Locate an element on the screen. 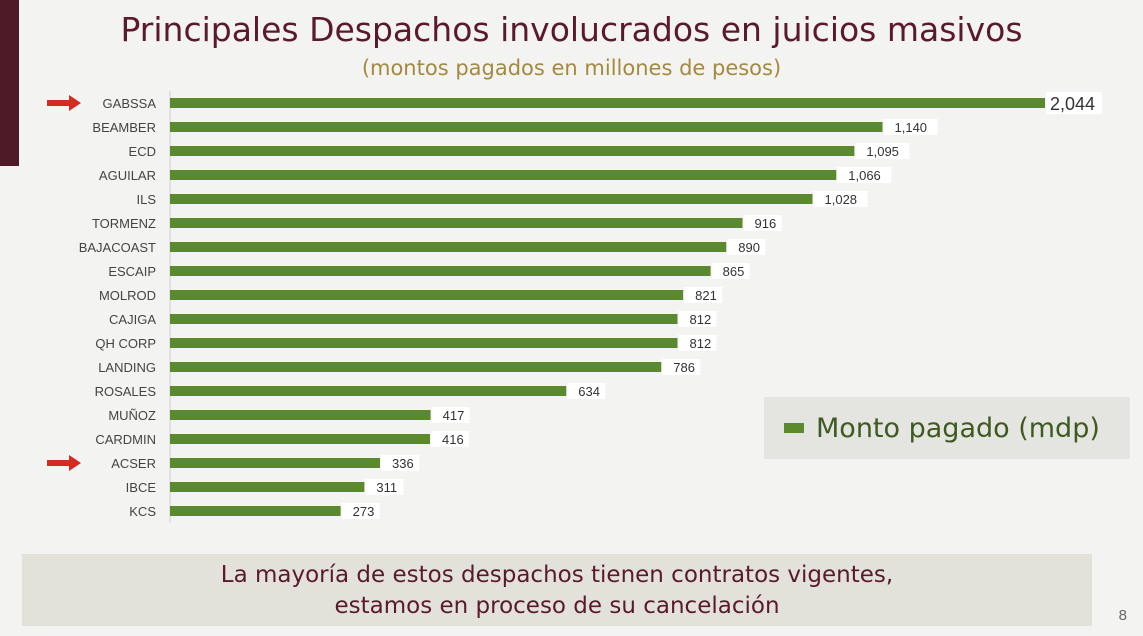  category-label: AGUILAR is located at coordinates (127, 175).